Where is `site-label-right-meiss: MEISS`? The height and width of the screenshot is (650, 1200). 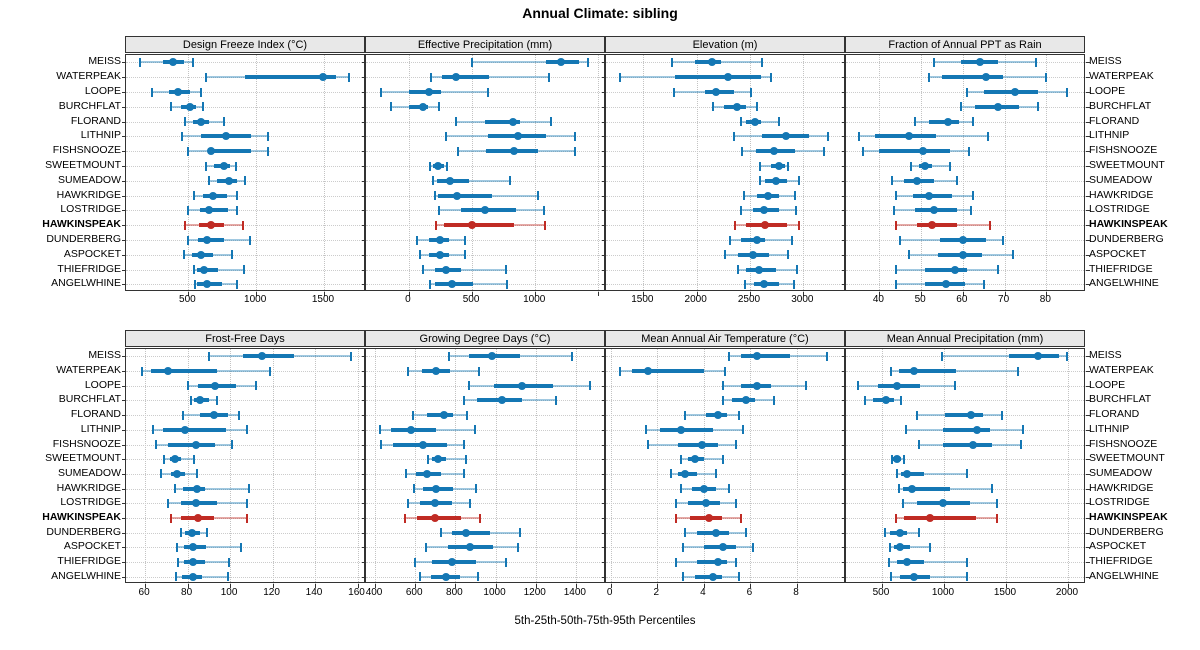 site-label-right-meiss: MEISS is located at coordinates (1105, 355).